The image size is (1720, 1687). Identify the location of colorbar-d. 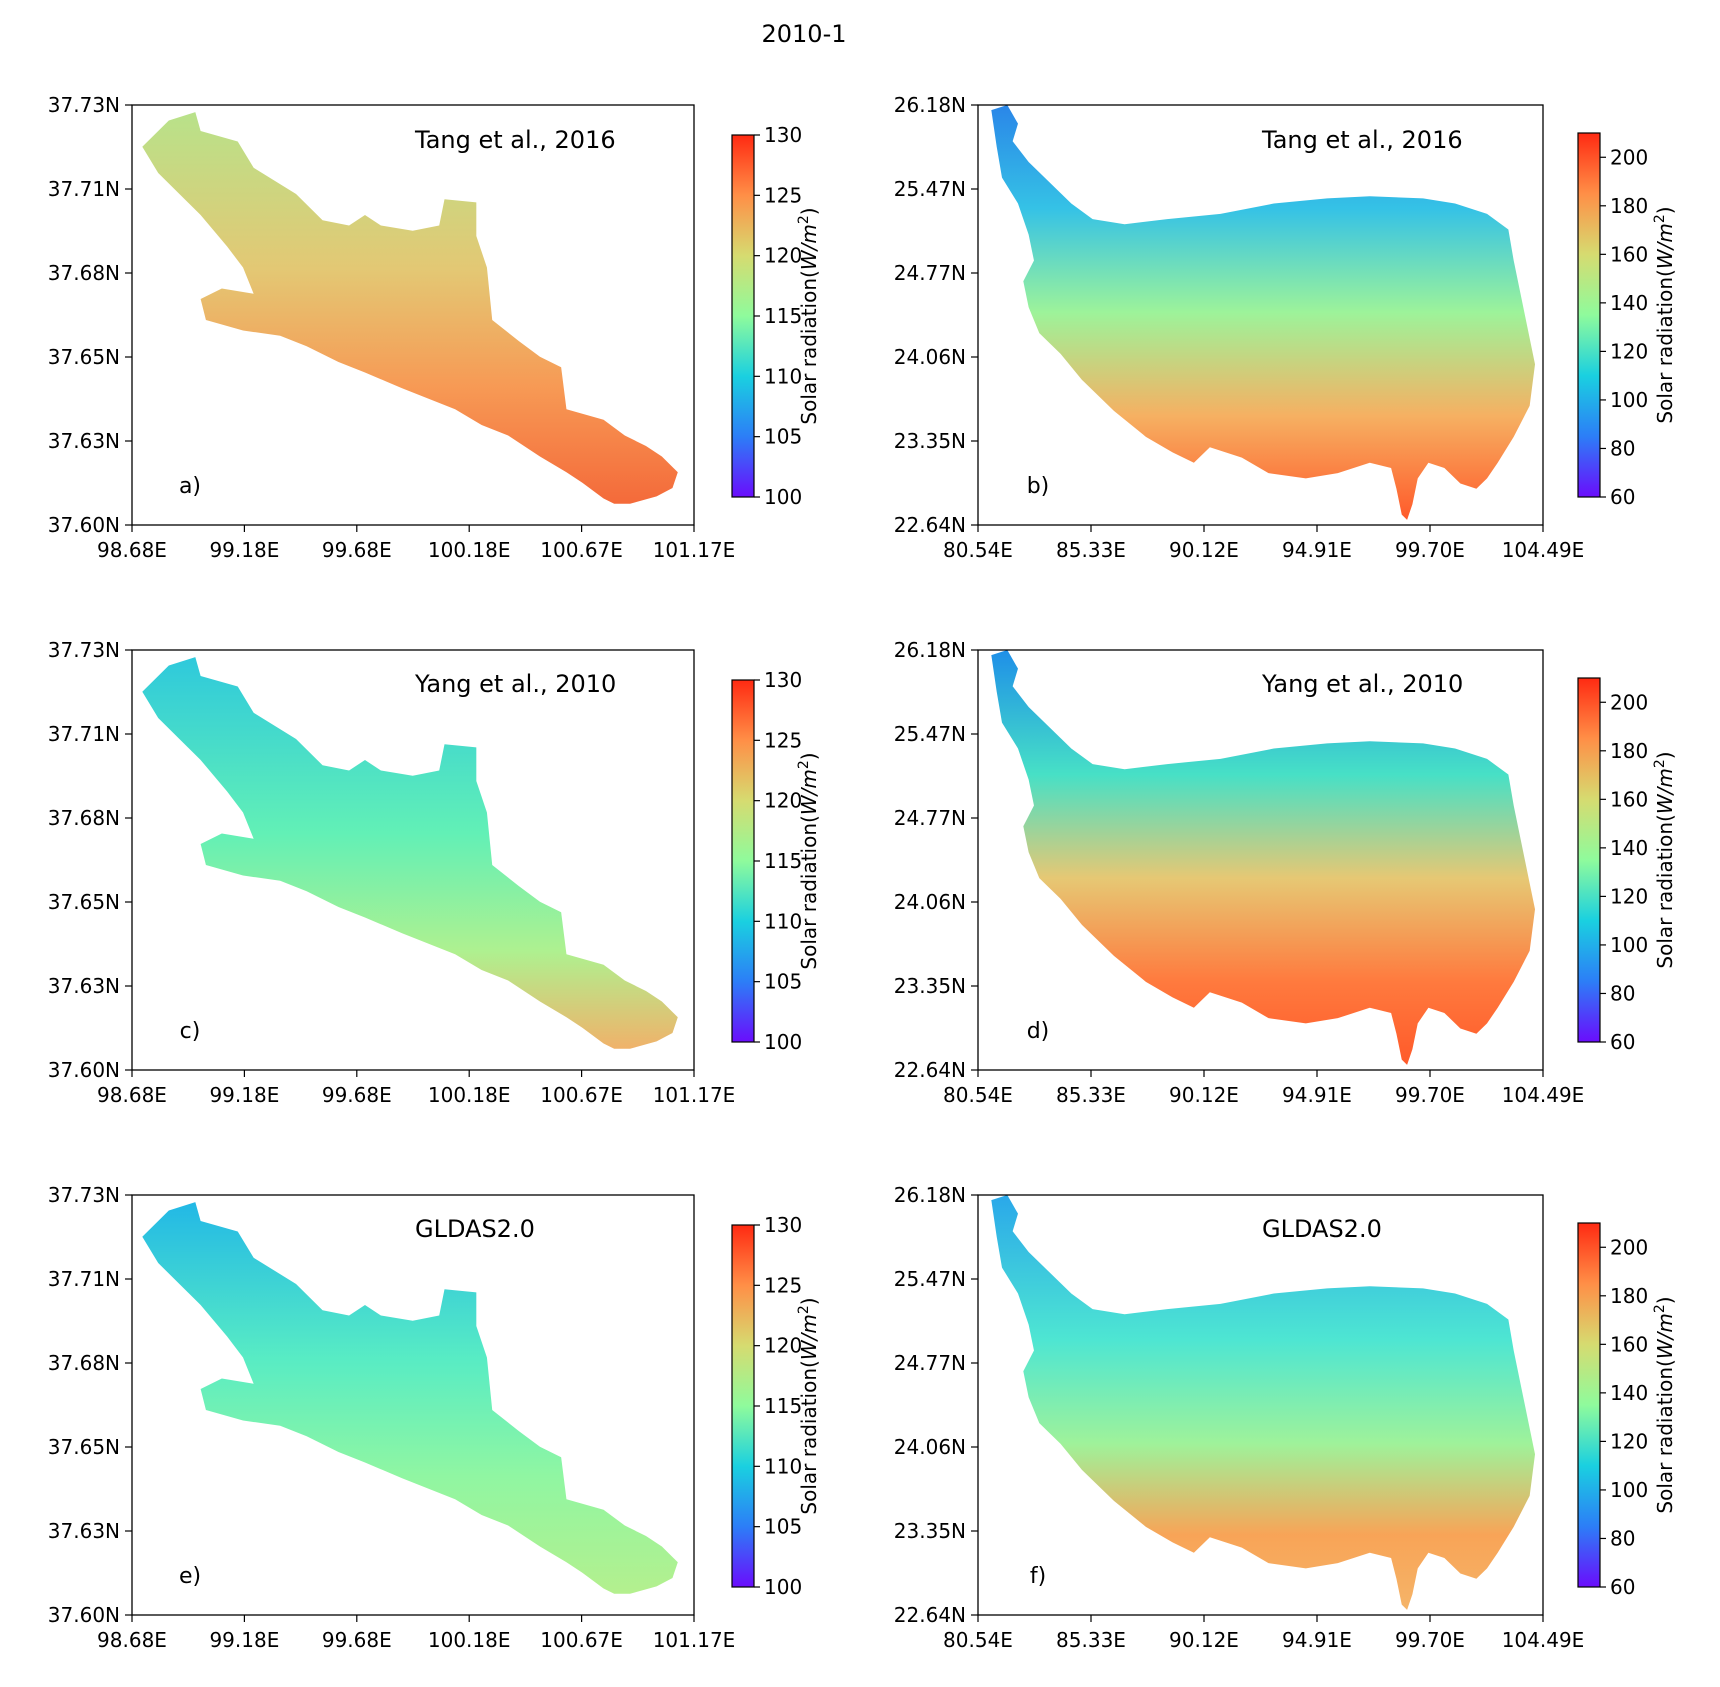
(1589, 860).